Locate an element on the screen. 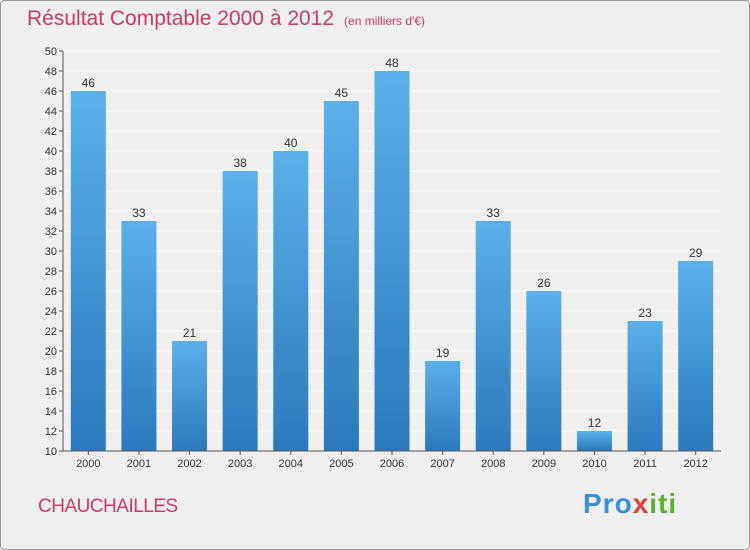  y-tick-label: 14 is located at coordinates (51, 412).